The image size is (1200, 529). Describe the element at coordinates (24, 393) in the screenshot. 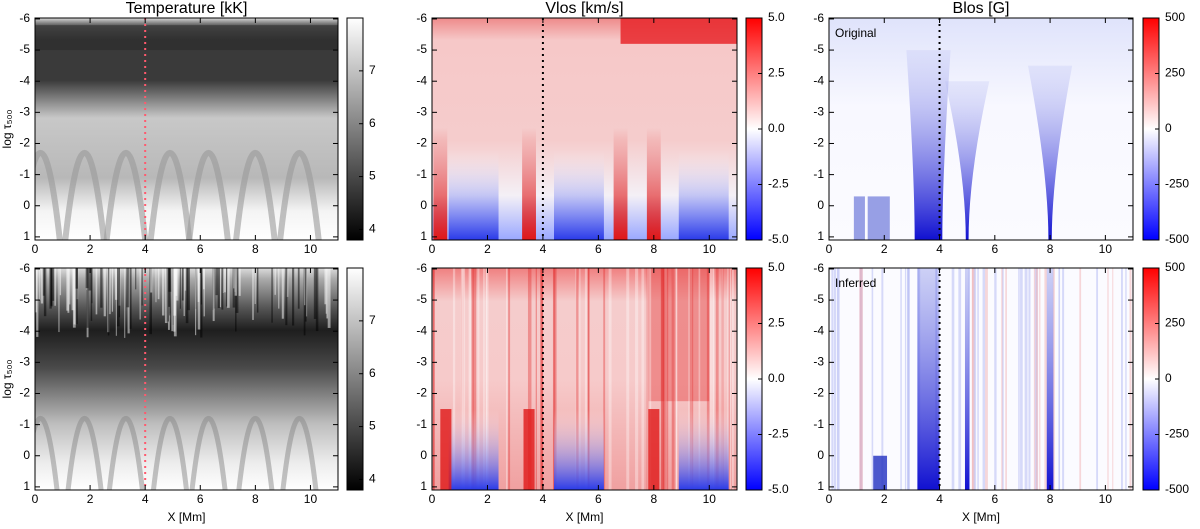

I see `y-tick-label: -2` at that location.